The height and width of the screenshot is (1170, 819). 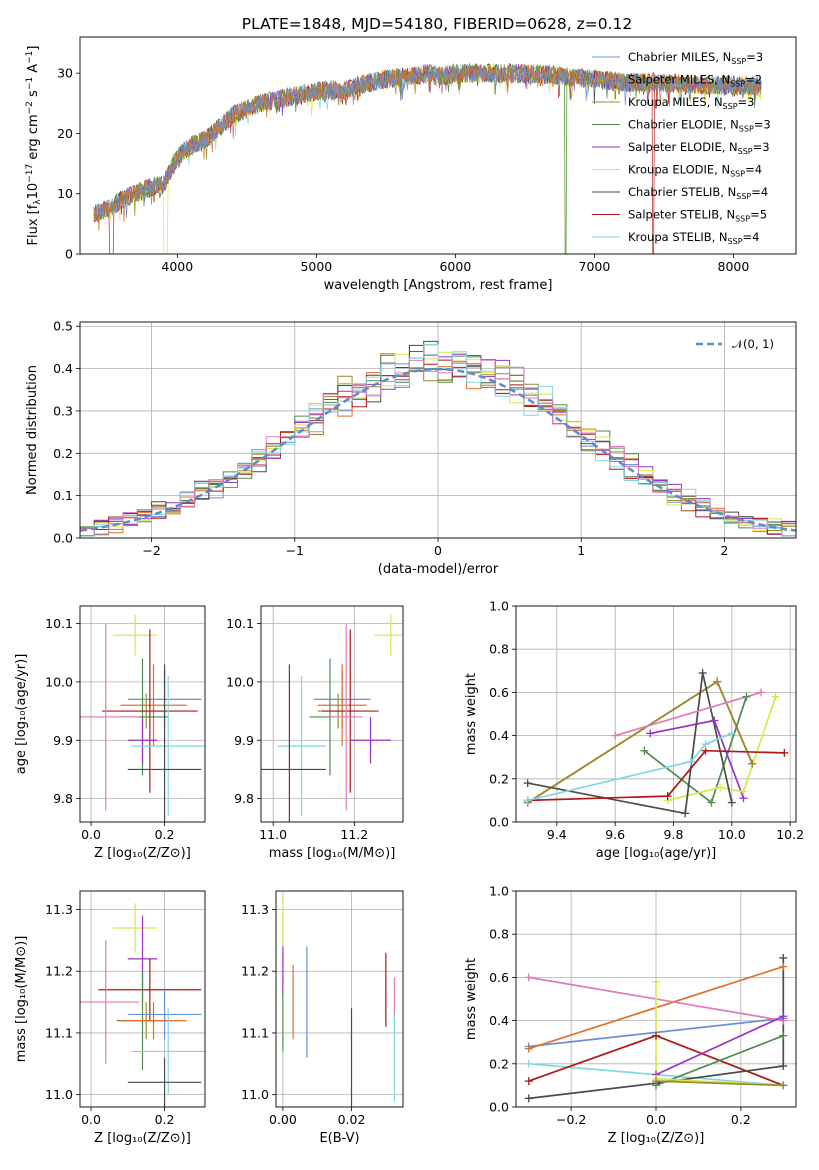 I want to click on legend-count: =5, so click(x=758, y=215).